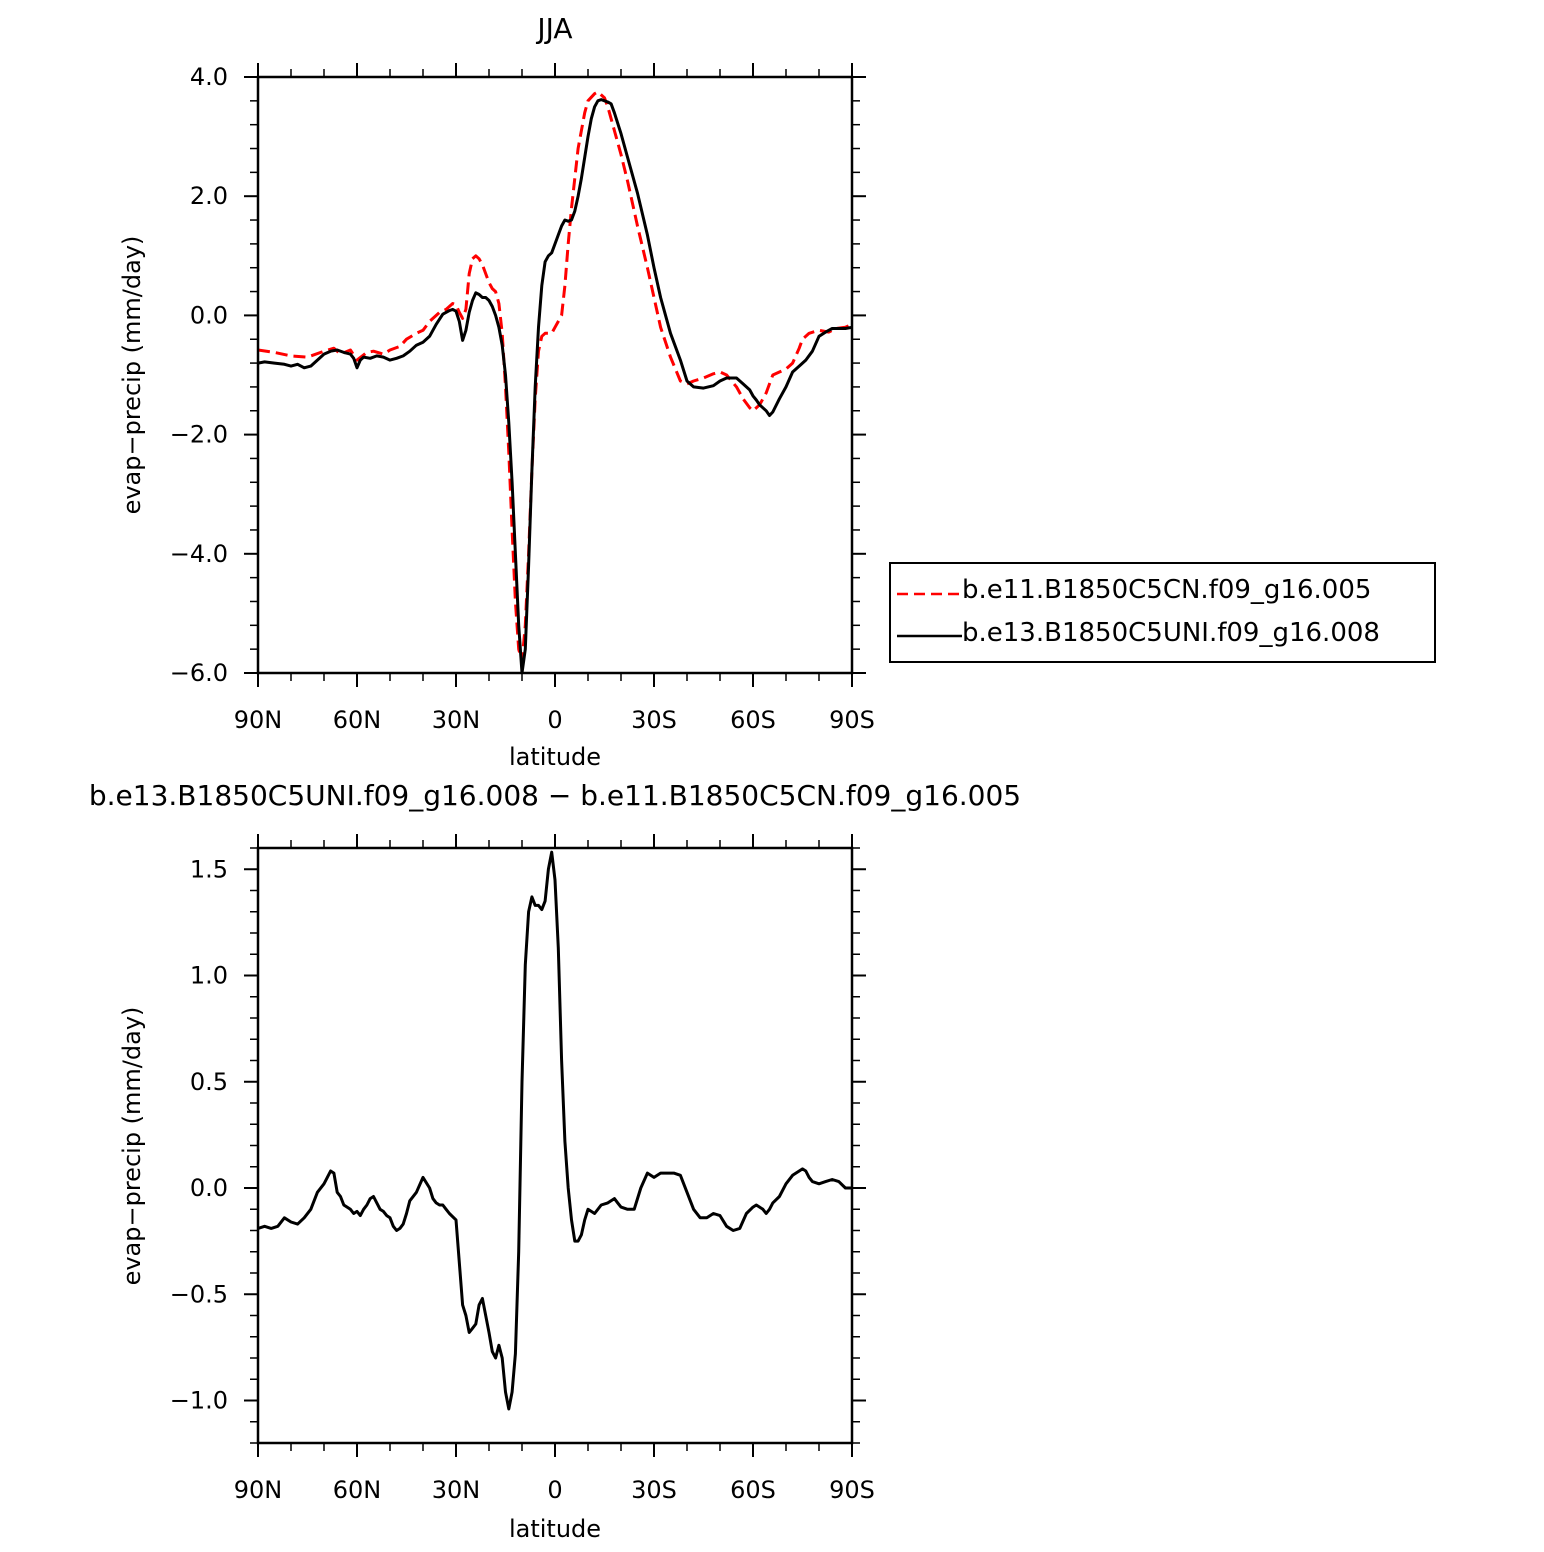 This screenshot has width=1544, height=1552. What do you see at coordinates (199, 673) in the screenshot?
I see `y-tick-label: −6.0` at bounding box center [199, 673].